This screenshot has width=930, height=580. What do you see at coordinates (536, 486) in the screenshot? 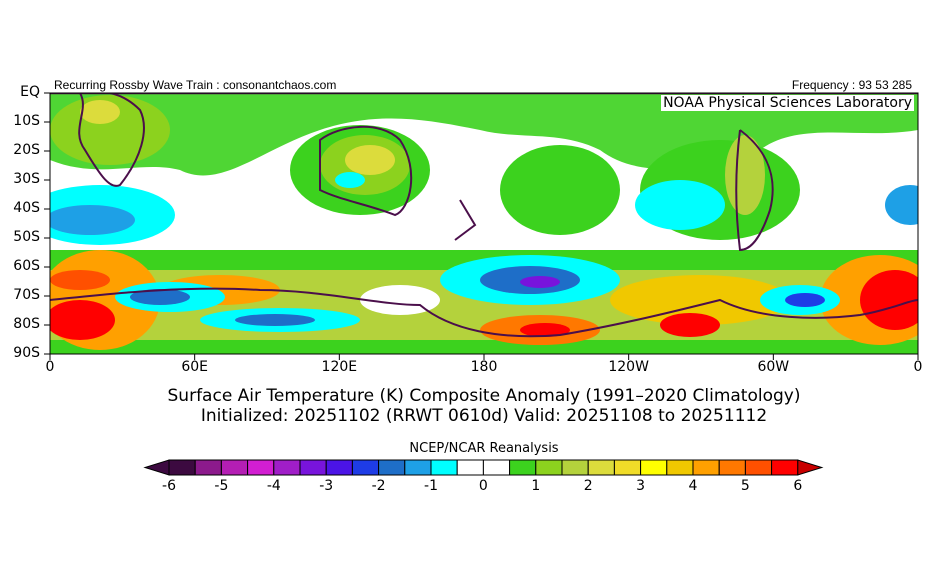
I see `colorbar-label: 1` at bounding box center [536, 486].